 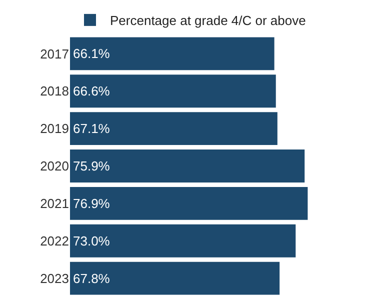 I want to click on y-tick-label: 2019, so click(x=54, y=128).